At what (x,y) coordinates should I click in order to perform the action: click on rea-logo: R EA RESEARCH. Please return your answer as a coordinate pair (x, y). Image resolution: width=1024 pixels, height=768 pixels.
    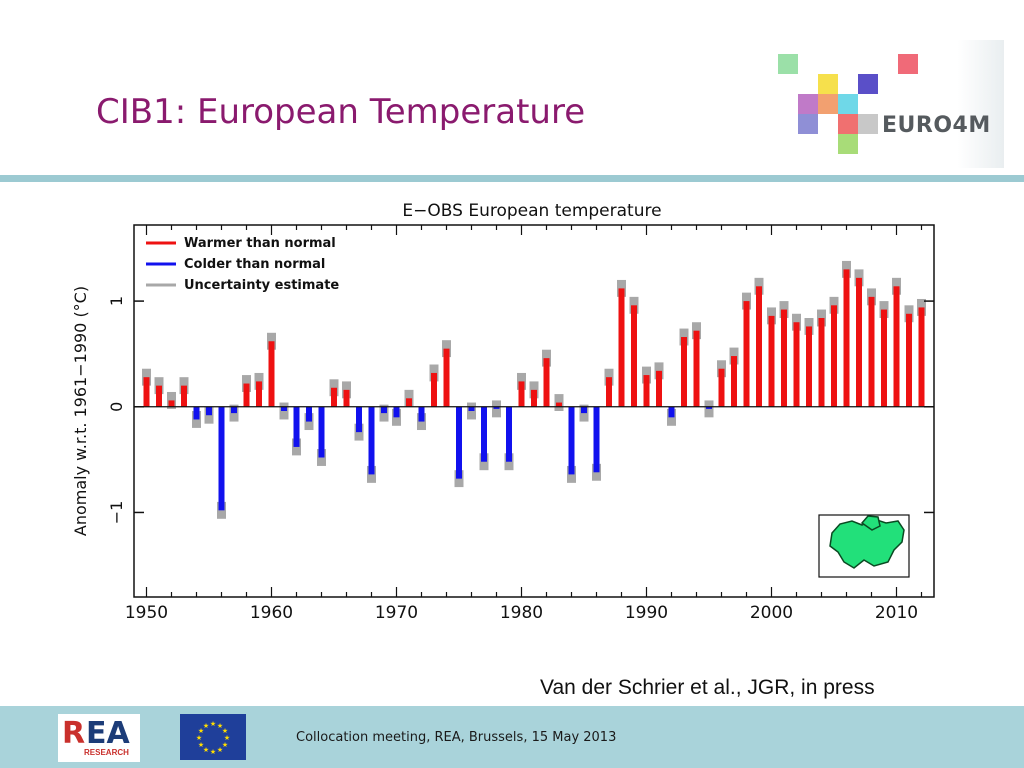
    Looking at the image, I should click on (99, 738).